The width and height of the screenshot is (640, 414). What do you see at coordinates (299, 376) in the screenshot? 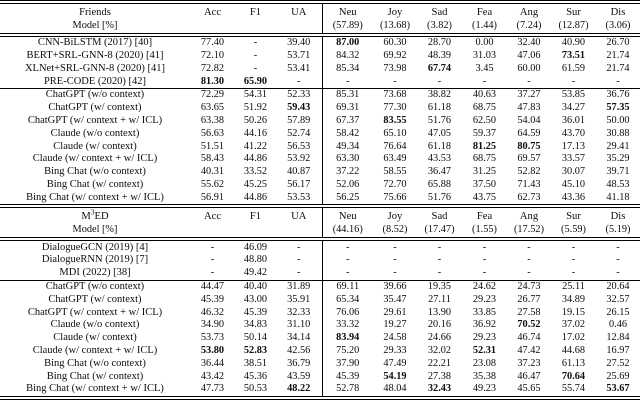
I see `value-cell: 43.59` at bounding box center [299, 376].